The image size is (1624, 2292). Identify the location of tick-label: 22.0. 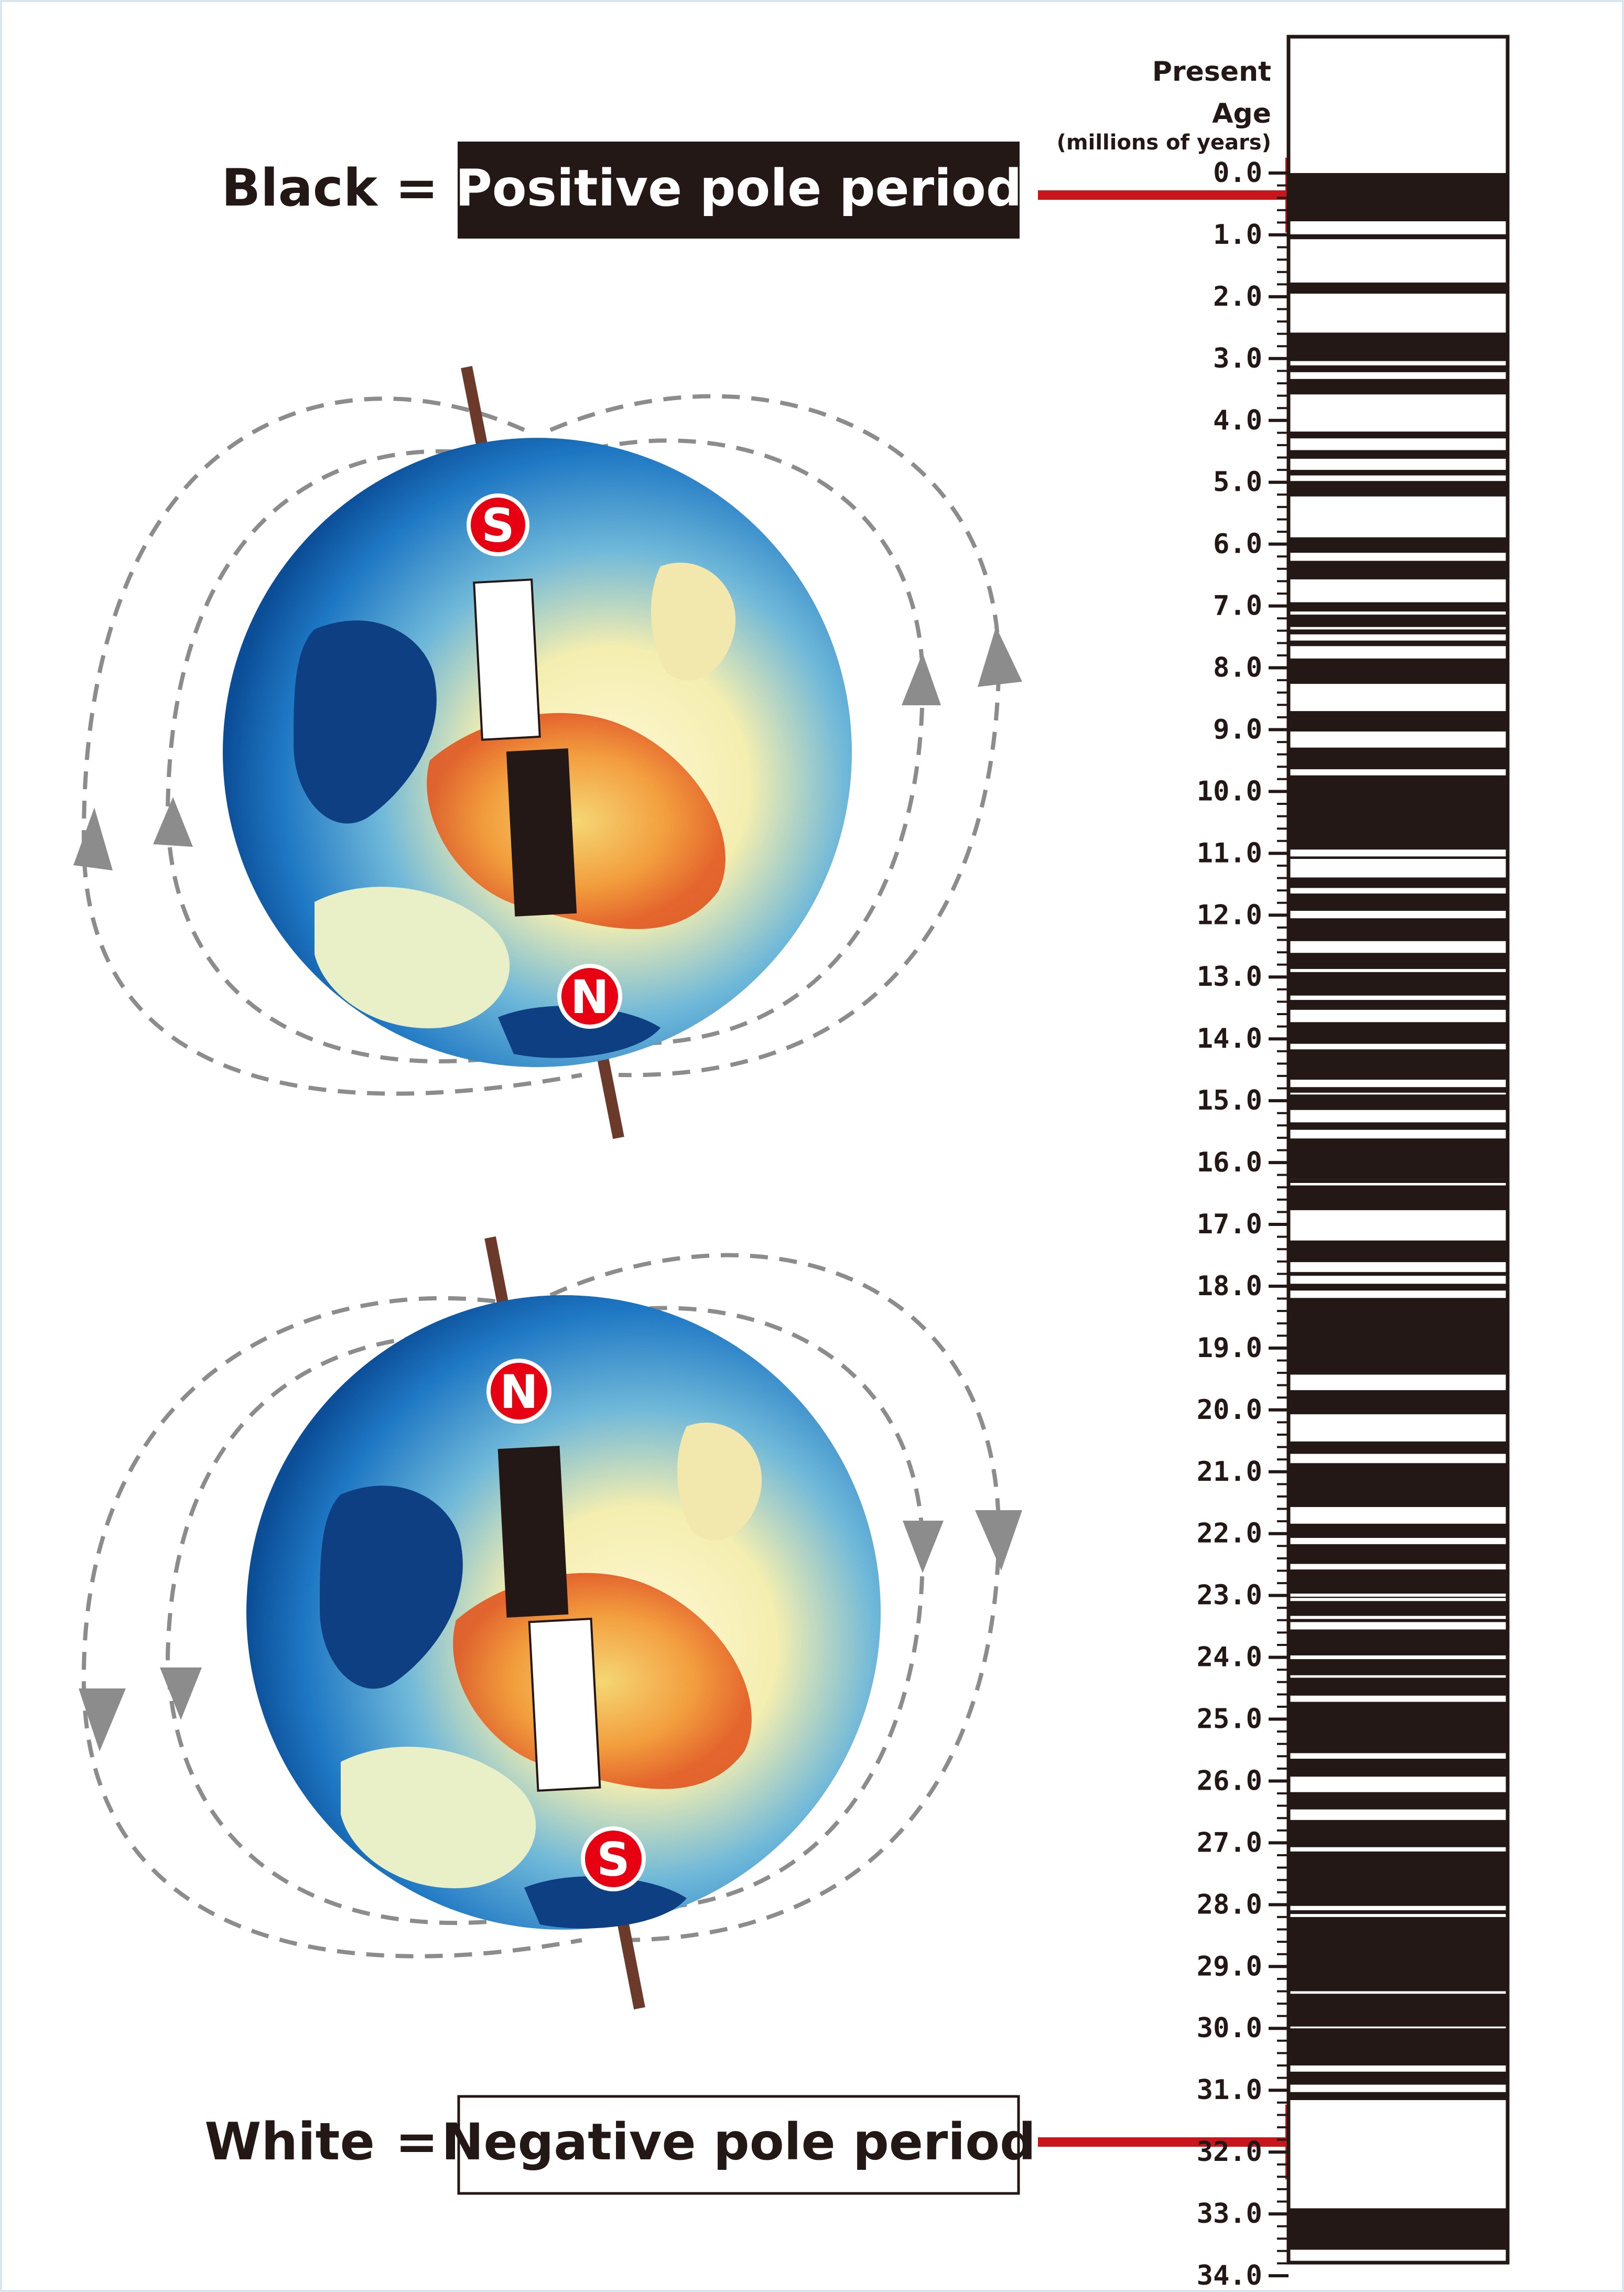
(1229, 1533).